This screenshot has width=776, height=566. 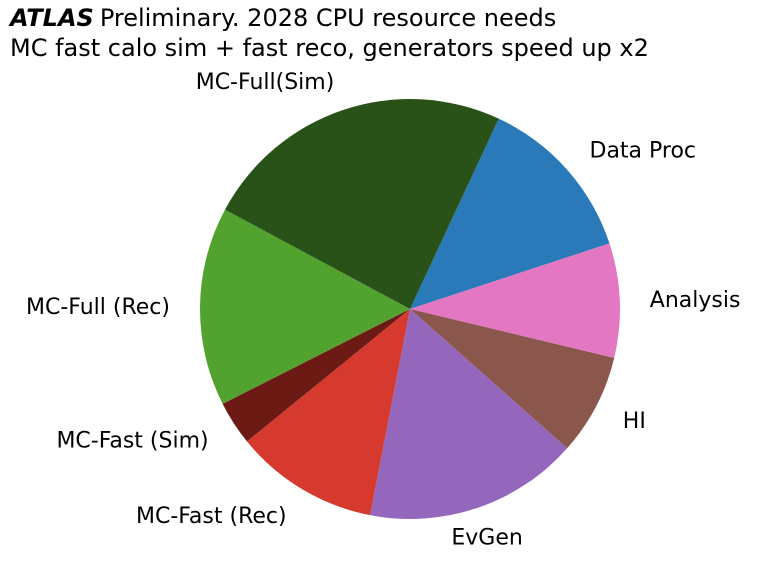 I want to click on slice-label-mc-full-sim: MC-Full(Sim), so click(x=265, y=82).